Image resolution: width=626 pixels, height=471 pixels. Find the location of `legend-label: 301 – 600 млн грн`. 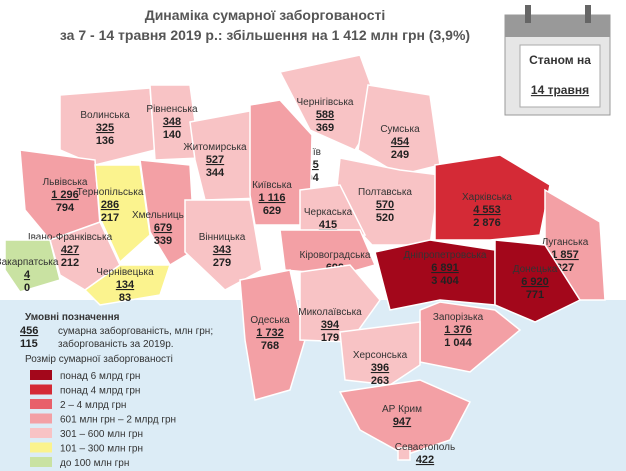

legend-label: 301 – 600 млн грн is located at coordinates (101, 434).